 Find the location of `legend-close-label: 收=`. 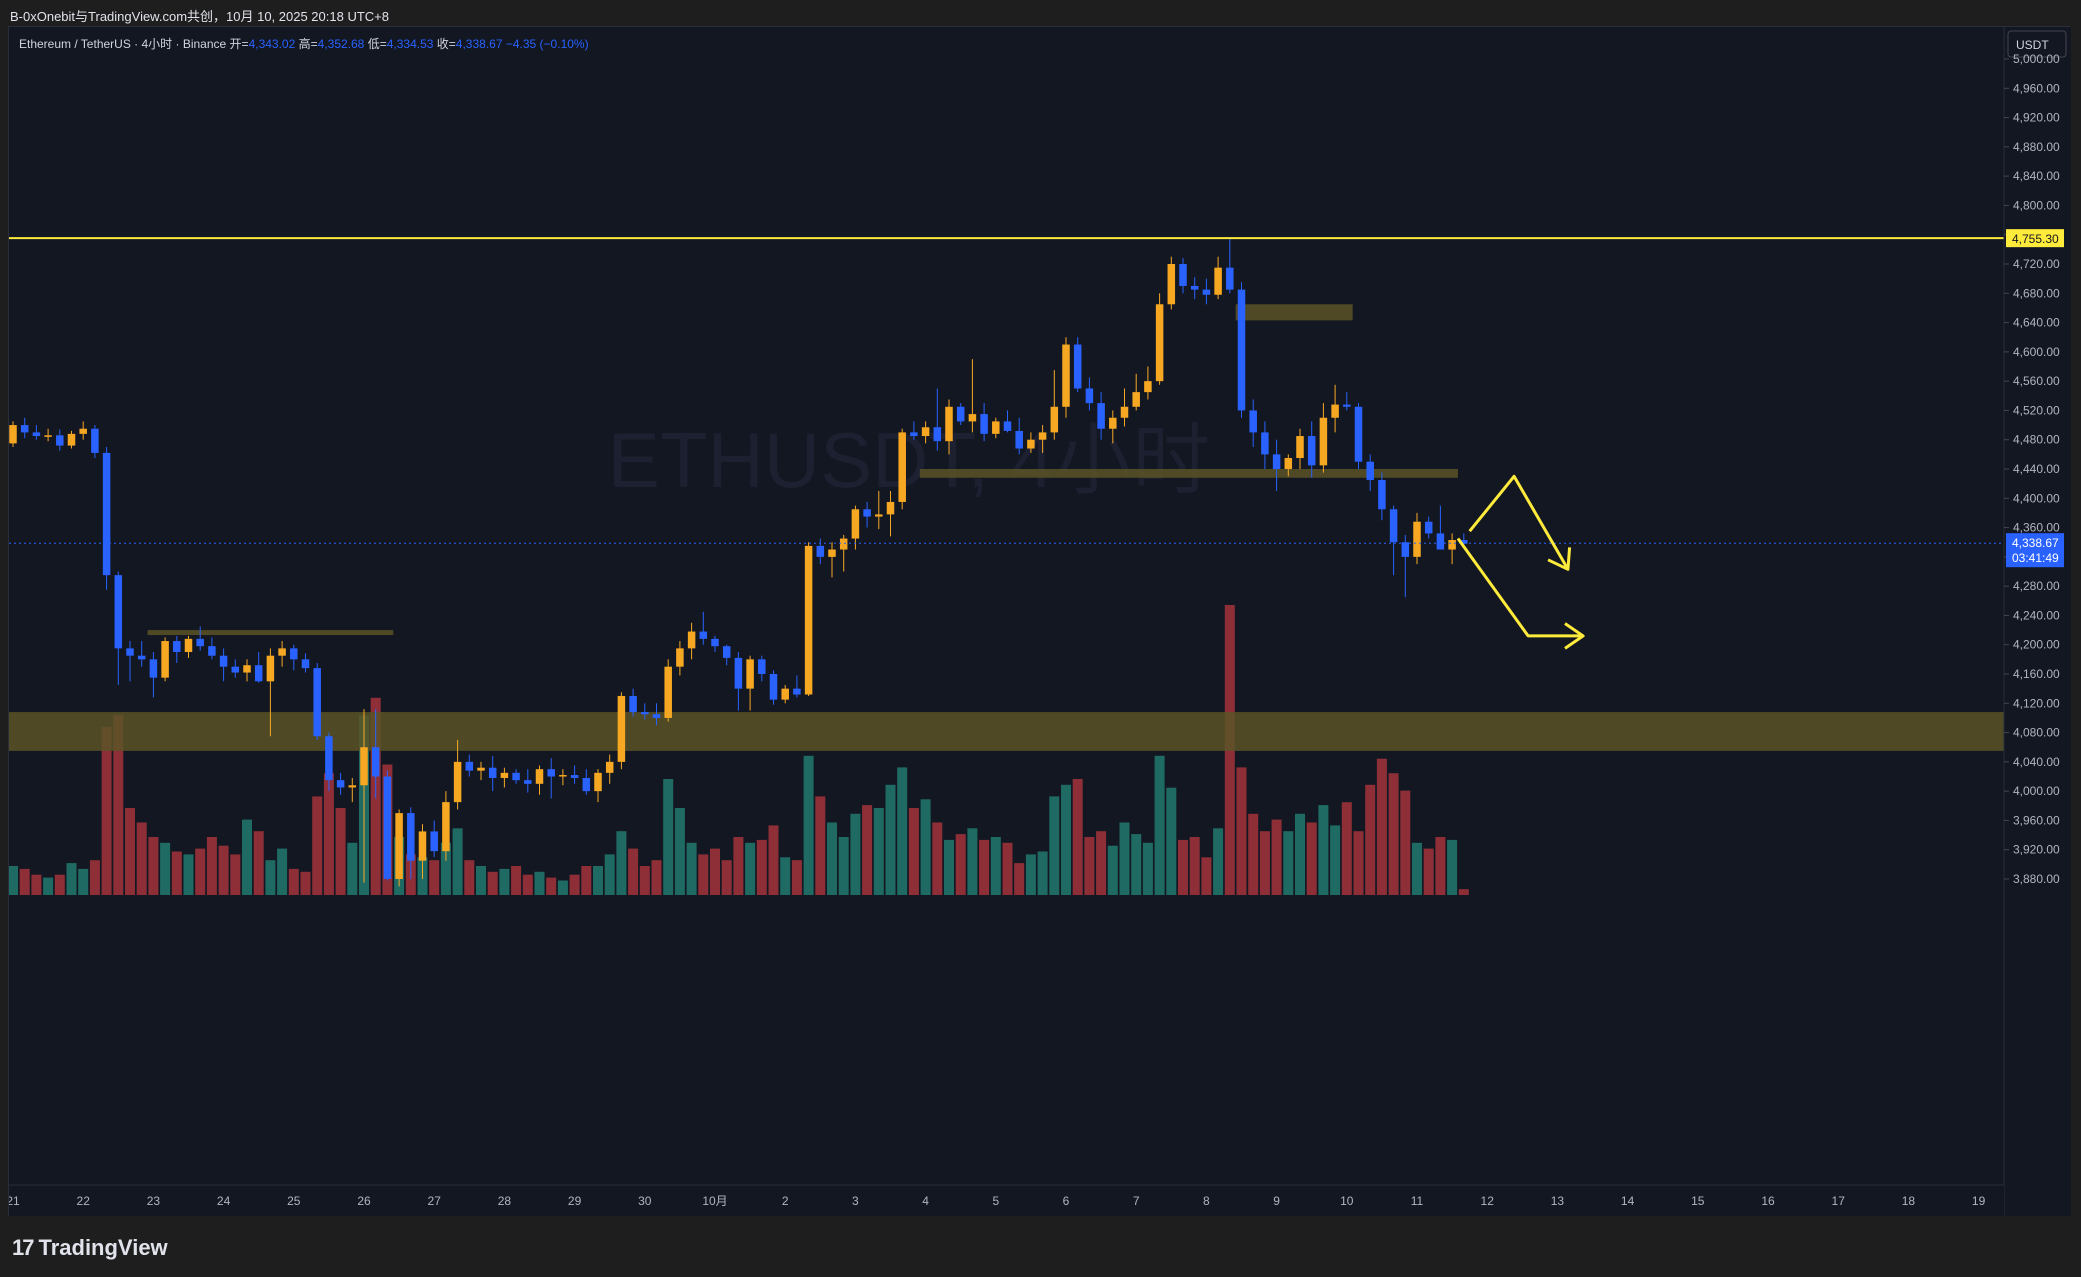

legend-close-label: 收= is located at coordinates (446, 44).